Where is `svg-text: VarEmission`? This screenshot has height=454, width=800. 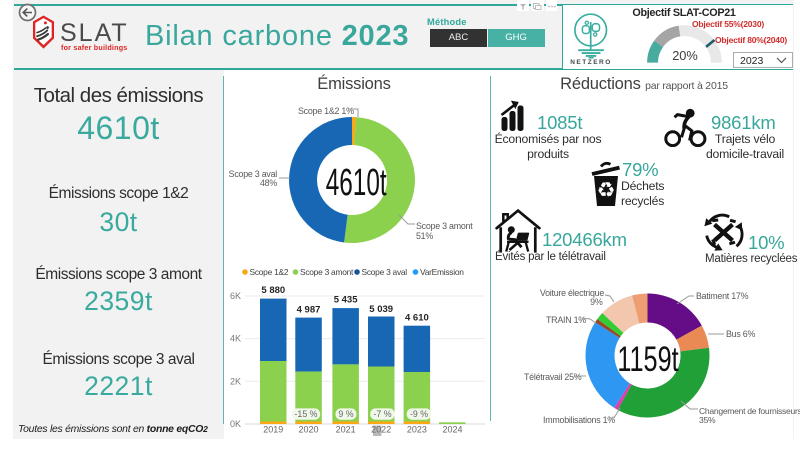 svg-text: VarEmission is located at coordinates (442, 272).